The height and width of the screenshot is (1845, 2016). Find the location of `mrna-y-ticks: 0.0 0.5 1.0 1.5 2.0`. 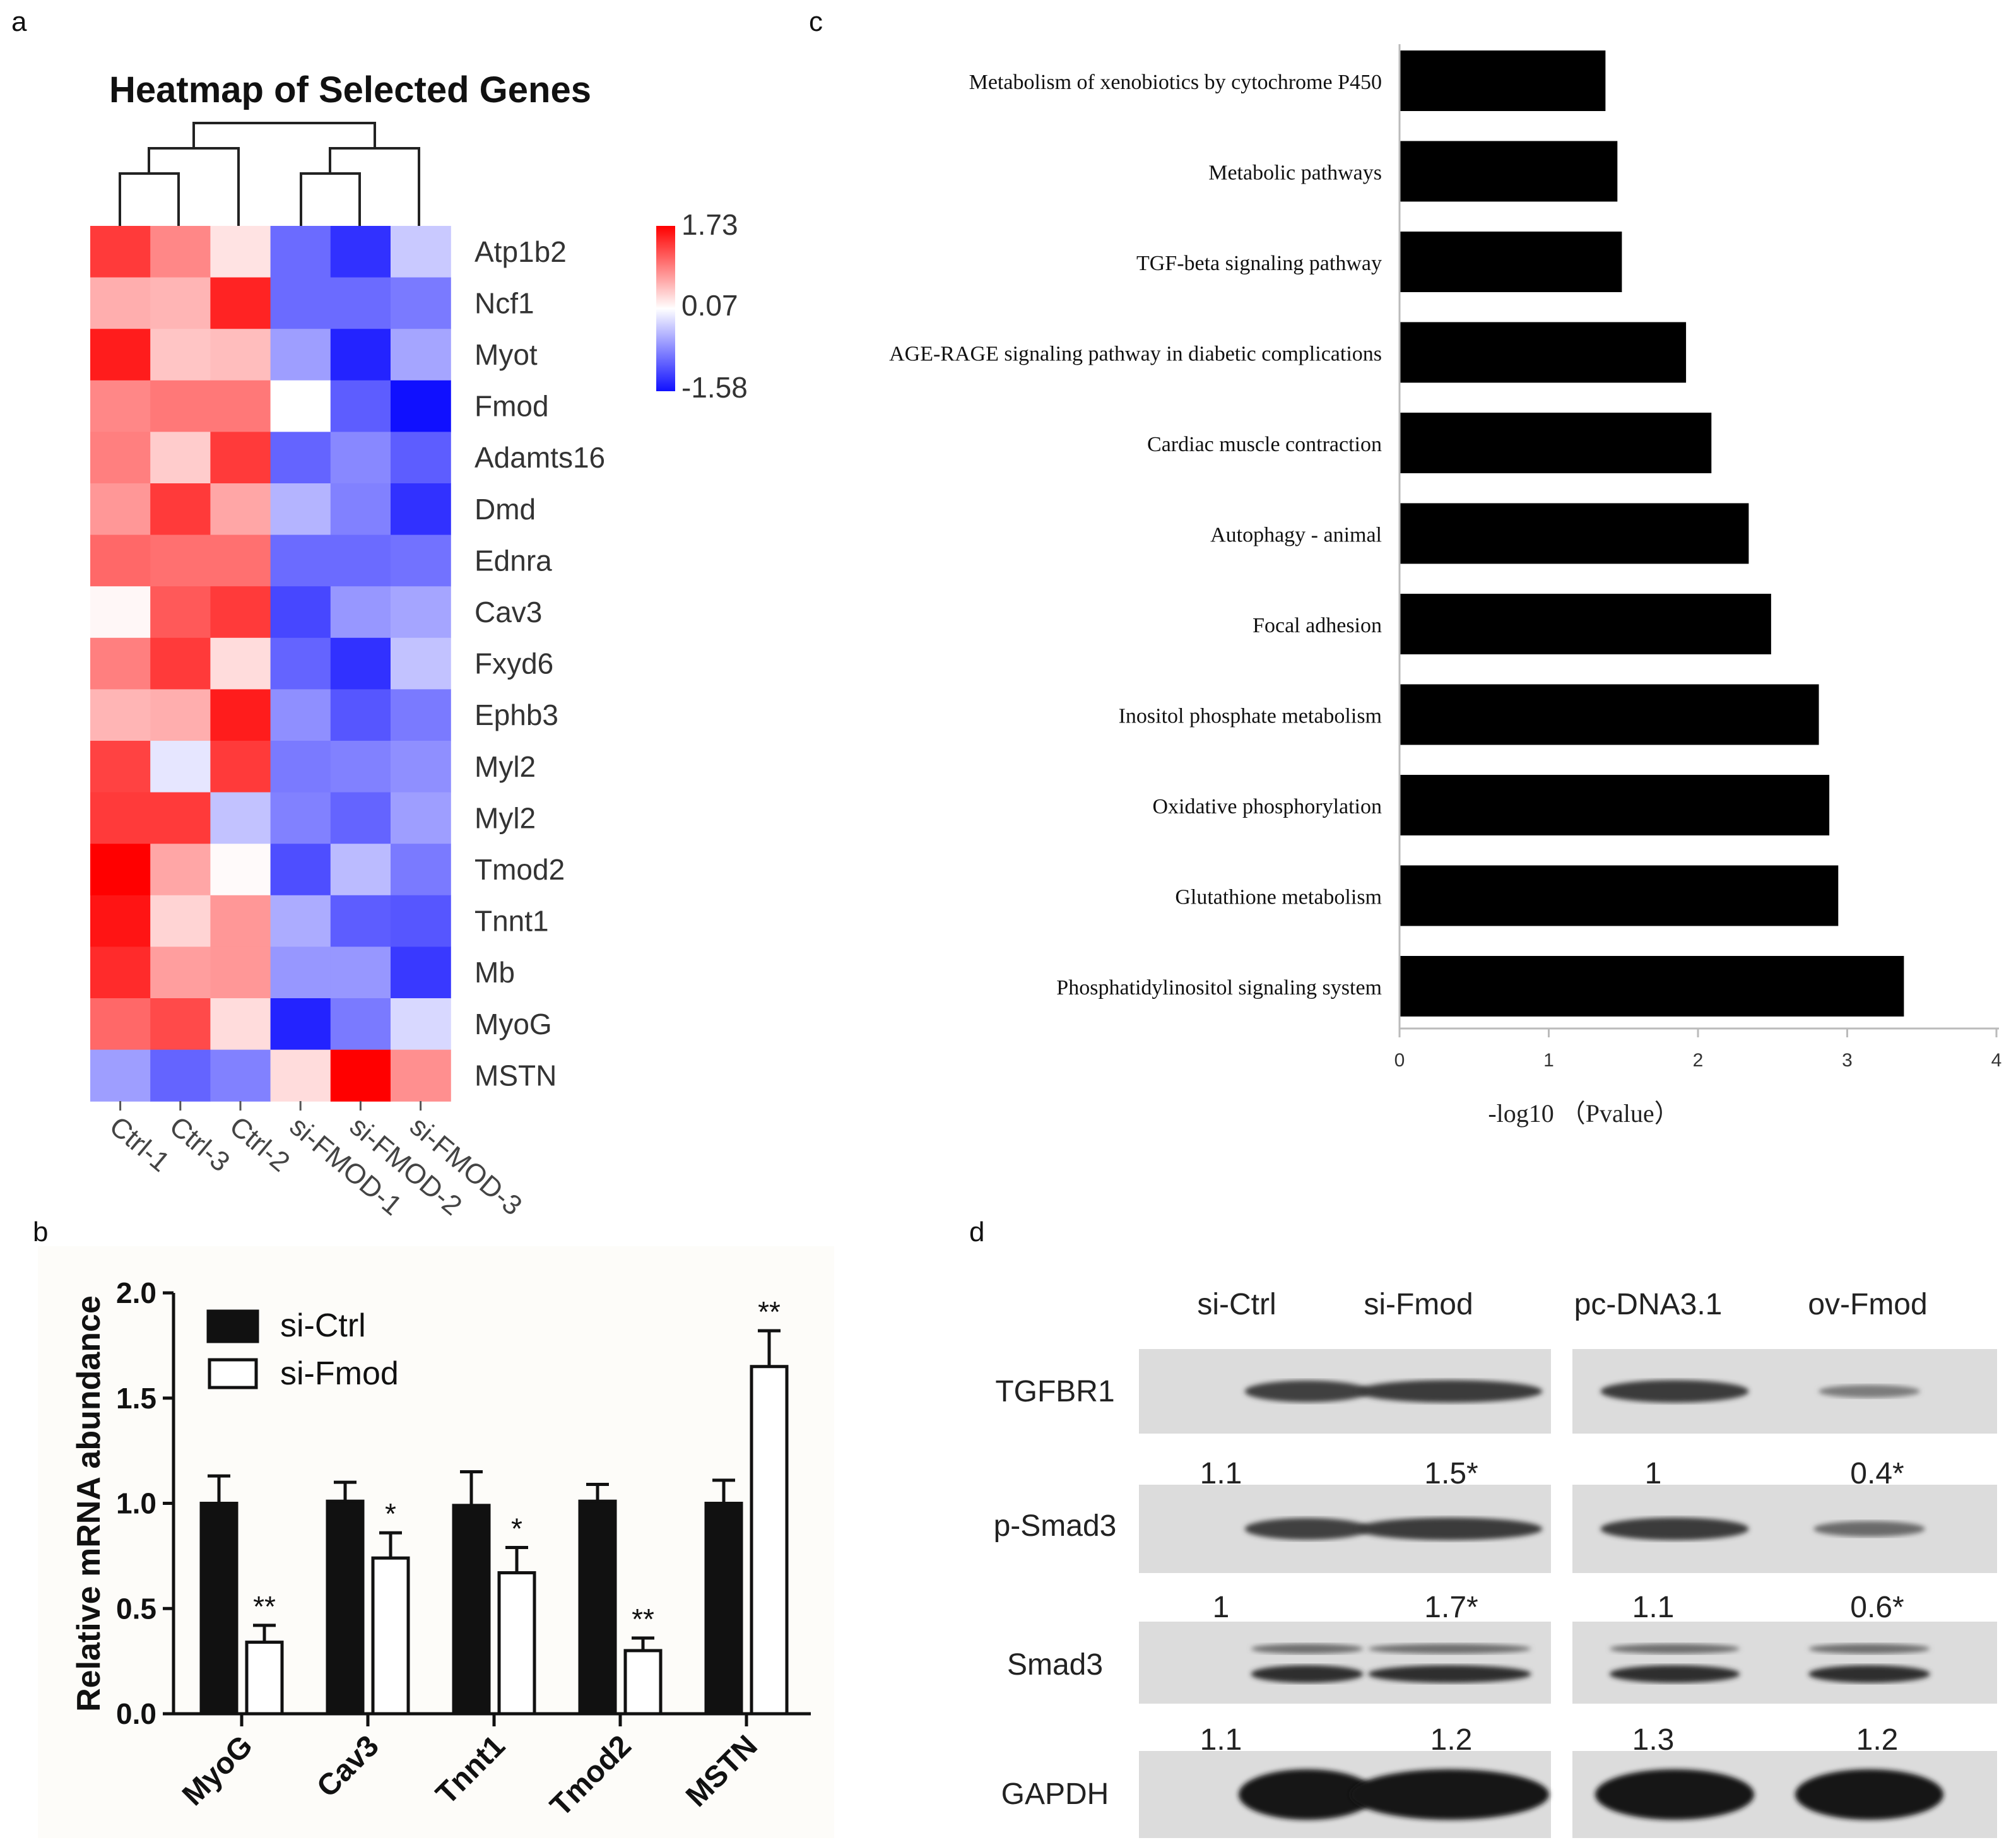

mrna-y-ticks: 0.0 0.5 1.0 1.5 2.0 is located at coordinates (145, 1503).